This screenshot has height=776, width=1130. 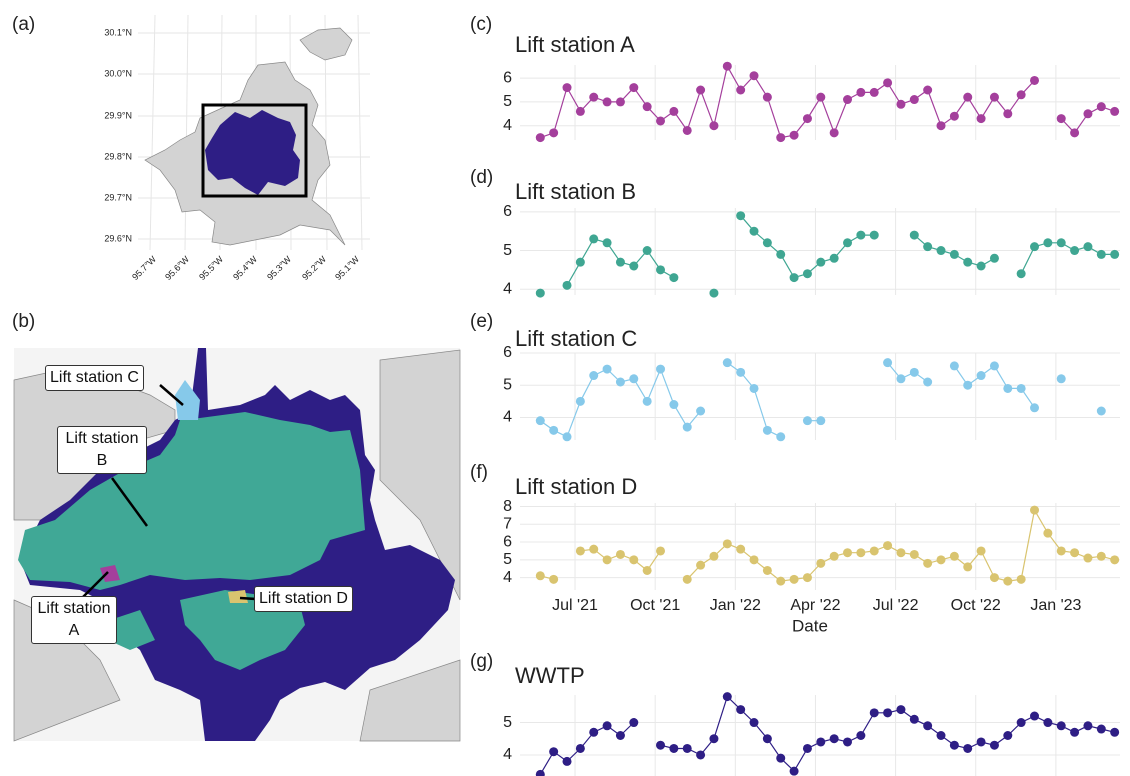 I want to click on sewershed, so click(x=252, y=152).